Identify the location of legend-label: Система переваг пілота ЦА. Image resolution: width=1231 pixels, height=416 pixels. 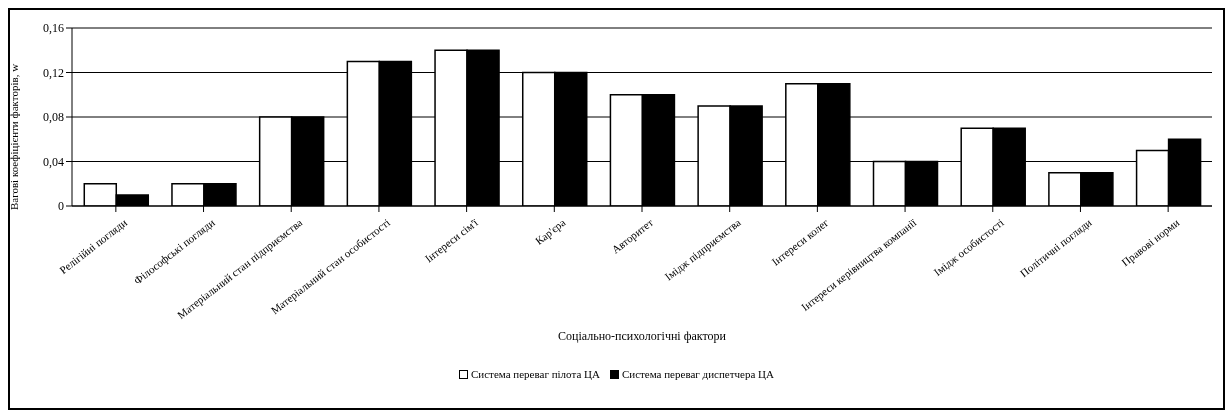
(535, 374).